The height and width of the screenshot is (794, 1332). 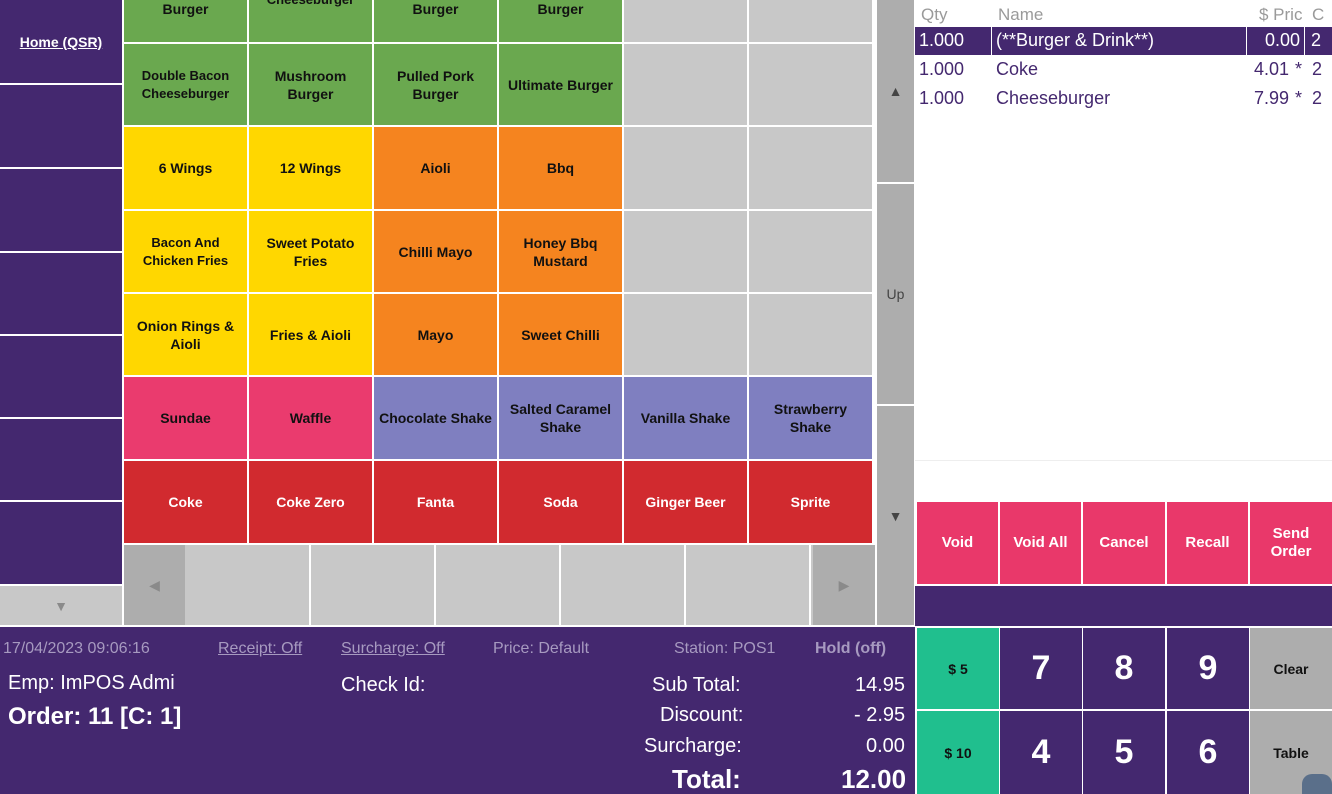 I want to click on menu-item-label: Strawberry Shake, so click(x=810, y=418).